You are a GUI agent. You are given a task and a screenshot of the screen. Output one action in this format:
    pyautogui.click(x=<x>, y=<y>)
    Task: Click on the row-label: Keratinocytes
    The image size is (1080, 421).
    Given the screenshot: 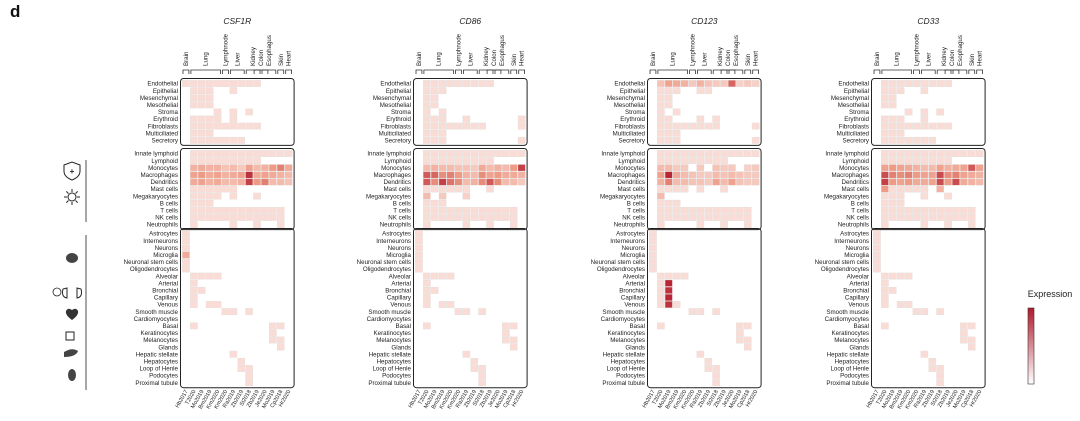 What is the action you would take?
    pyautogui.click(x=627, y=333)
    